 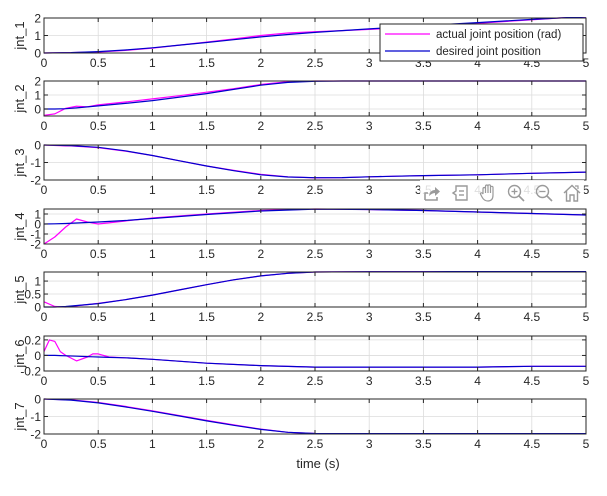 I want to click on y-tick-label: 0.2, so click(x=32, y=340).